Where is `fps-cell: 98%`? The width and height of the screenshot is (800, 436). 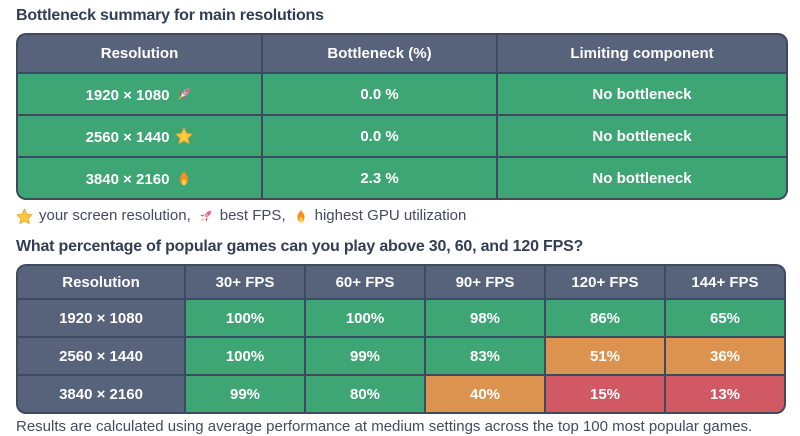
fps-cell: 98% is located at coordinates (485, 318).